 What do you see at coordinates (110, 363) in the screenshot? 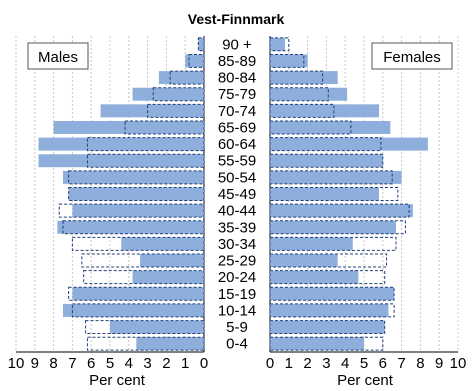
I see `males-tick-label: 5` at bounding box center [110, 363].